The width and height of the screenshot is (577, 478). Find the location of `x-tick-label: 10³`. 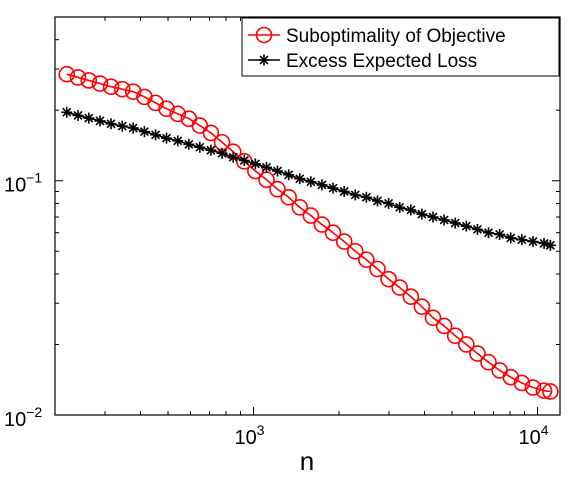

x-tick-label: 10³ is located at coordinates (249, 435).